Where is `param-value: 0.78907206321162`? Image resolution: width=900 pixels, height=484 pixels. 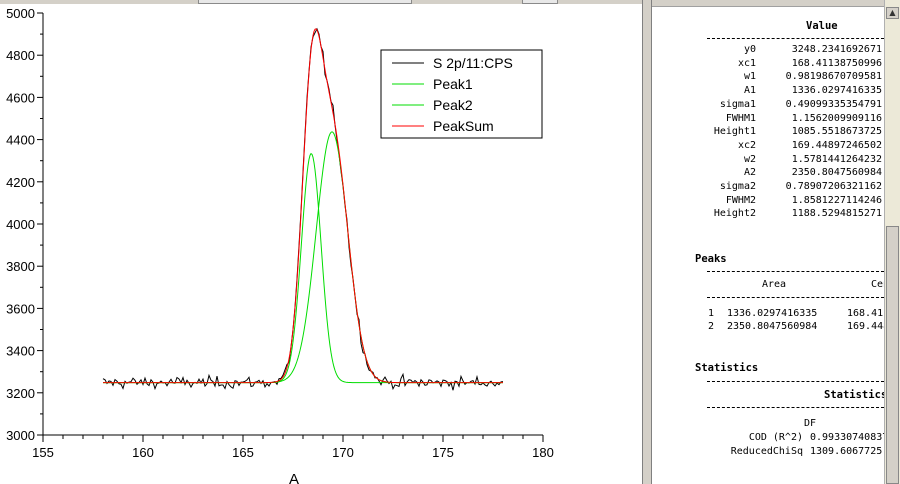
param-value: 0.78907206321162 is located at coordinates (833, 186).